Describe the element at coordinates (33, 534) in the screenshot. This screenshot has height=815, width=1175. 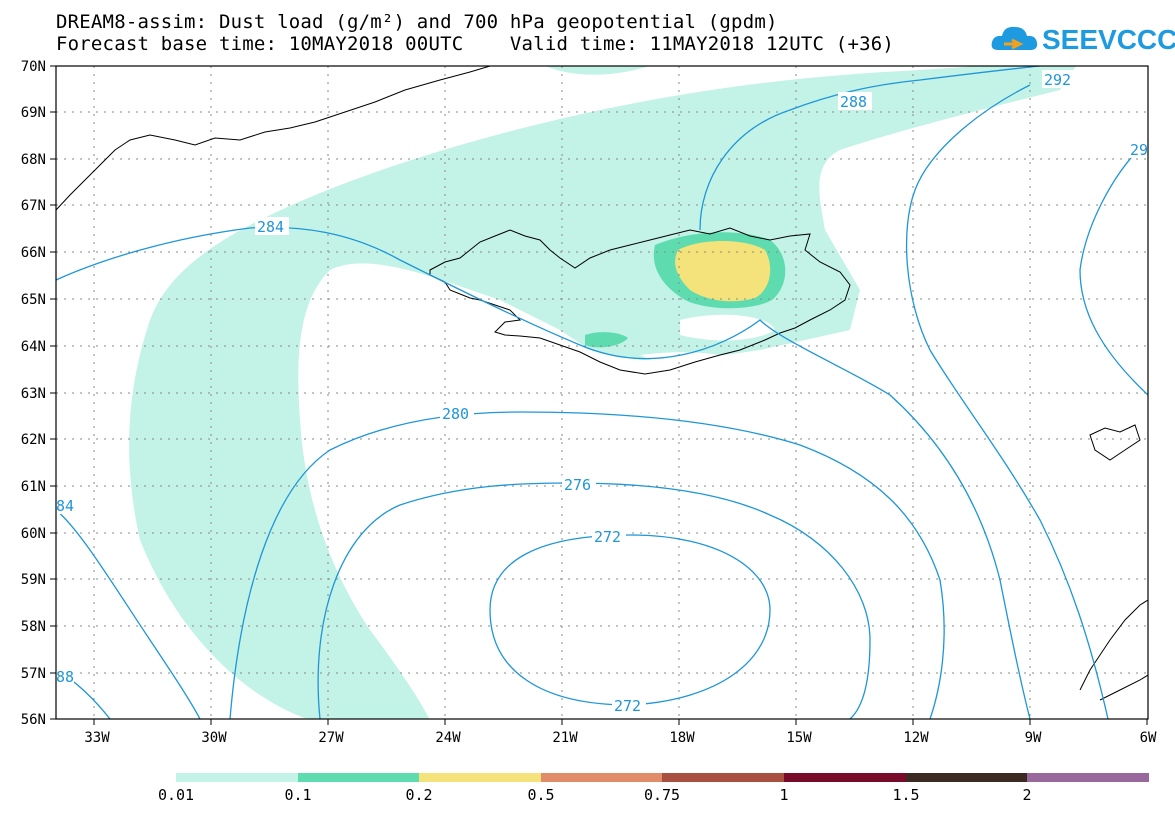
I see `lat-label: 60N` at that location.